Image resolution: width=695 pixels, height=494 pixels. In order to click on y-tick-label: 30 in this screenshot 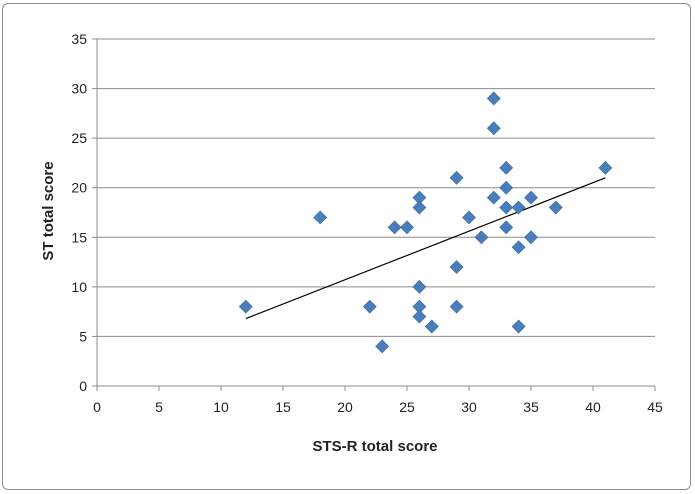, I will do `click(79, 89)`.